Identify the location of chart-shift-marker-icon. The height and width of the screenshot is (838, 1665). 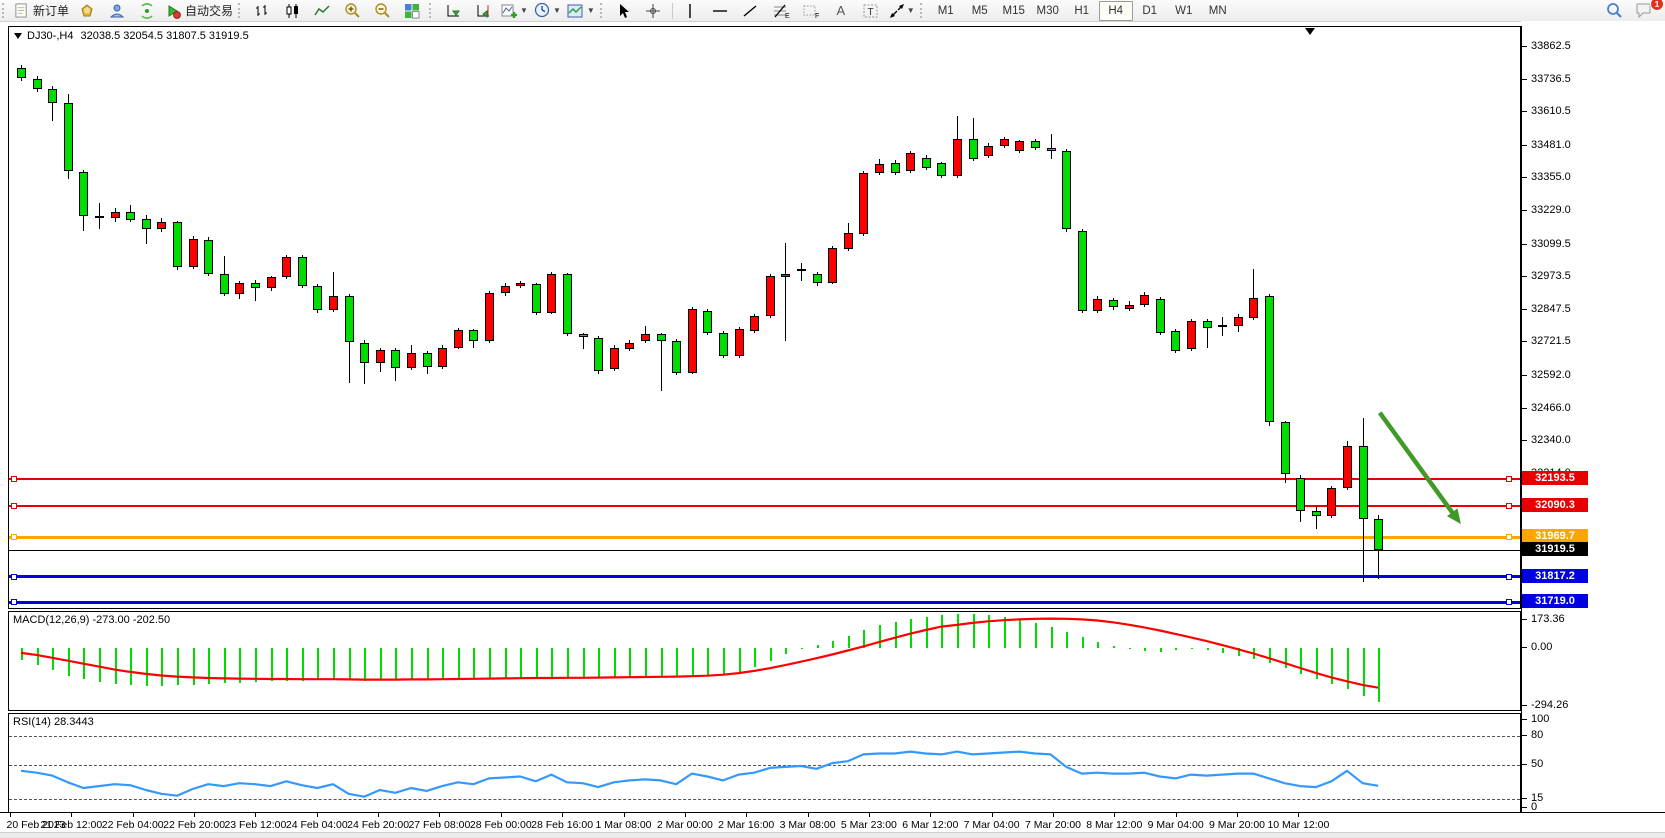
(1310, 31).